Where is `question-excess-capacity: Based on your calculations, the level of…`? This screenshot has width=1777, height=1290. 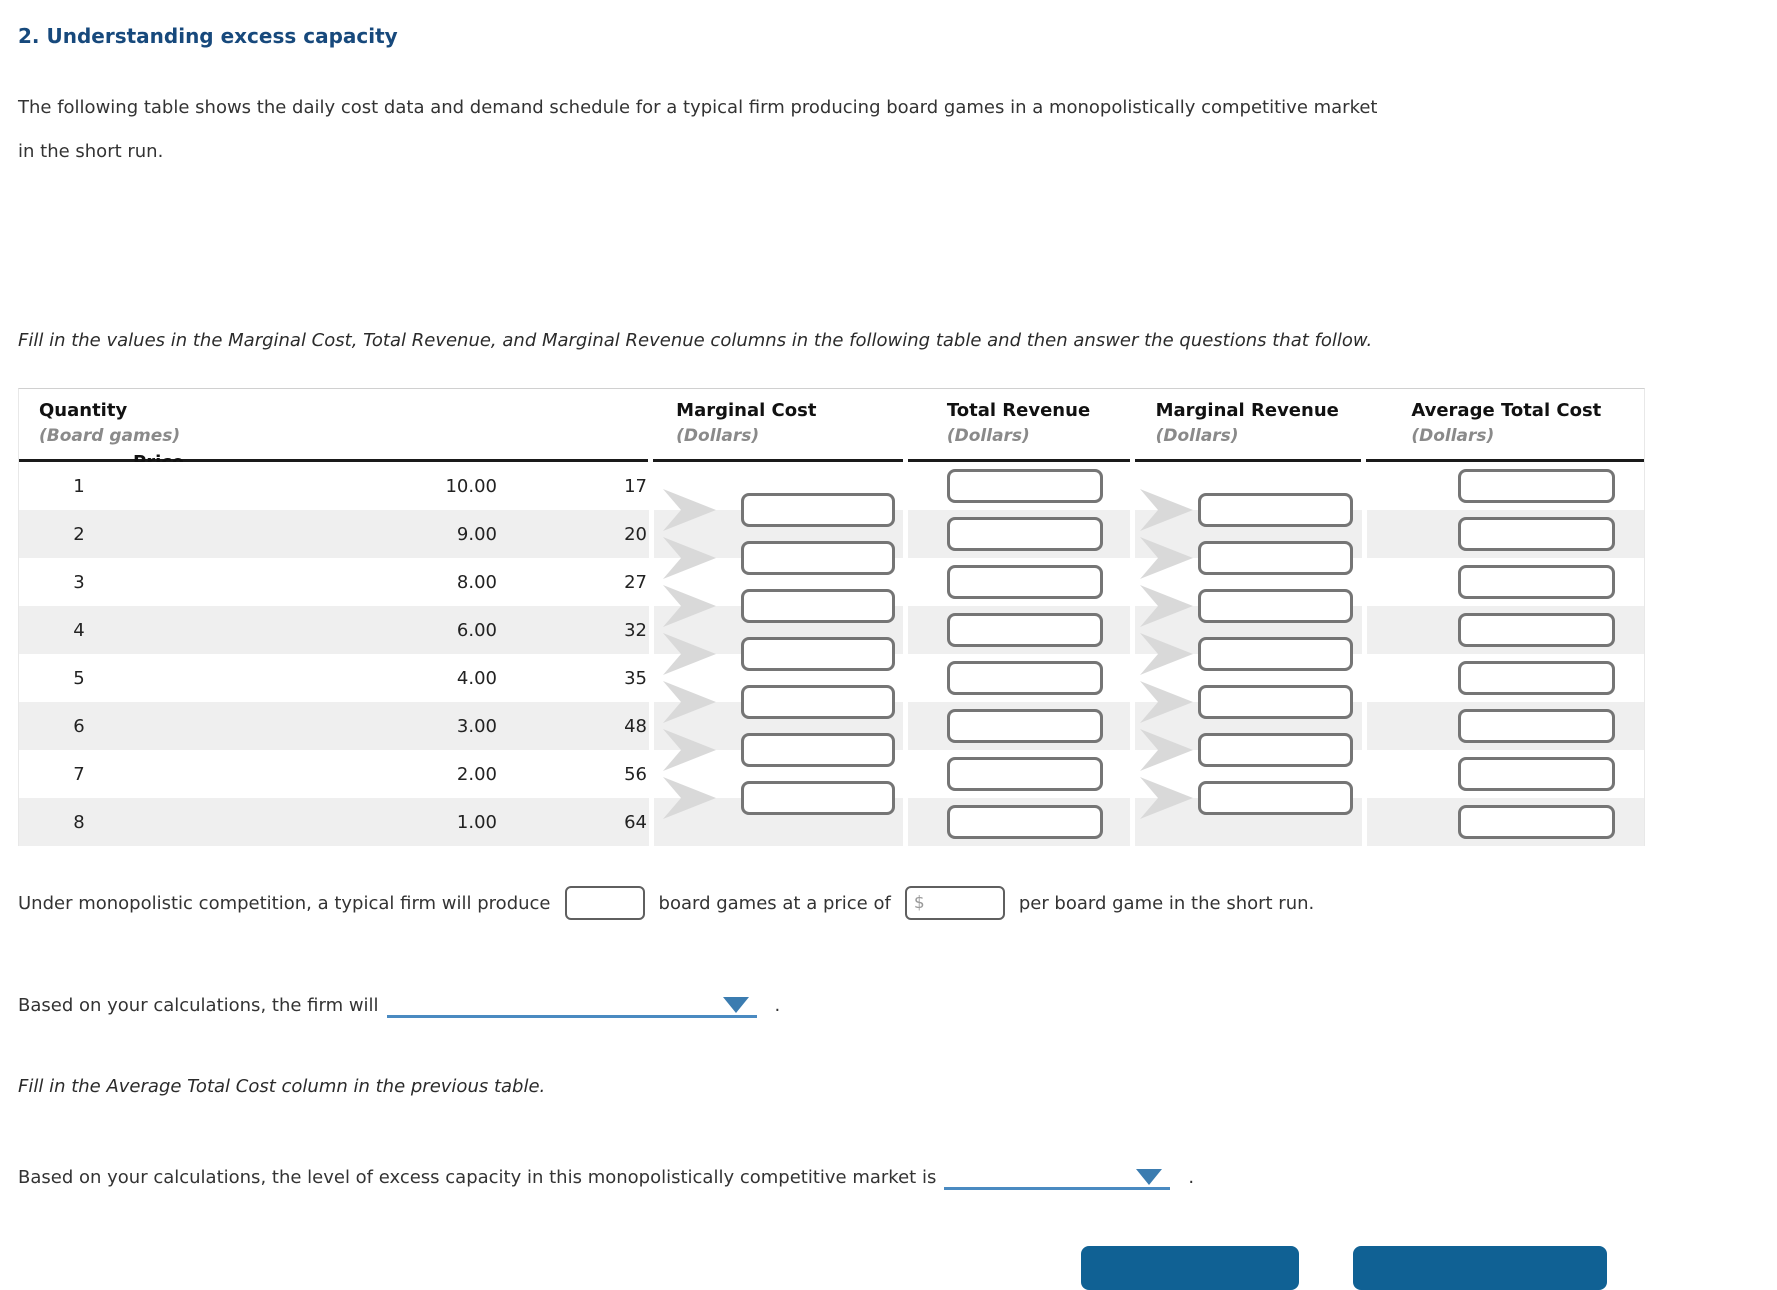
question-excess-capacity: Based on your calculations, the level of… is located at coordinates (606, 1177).